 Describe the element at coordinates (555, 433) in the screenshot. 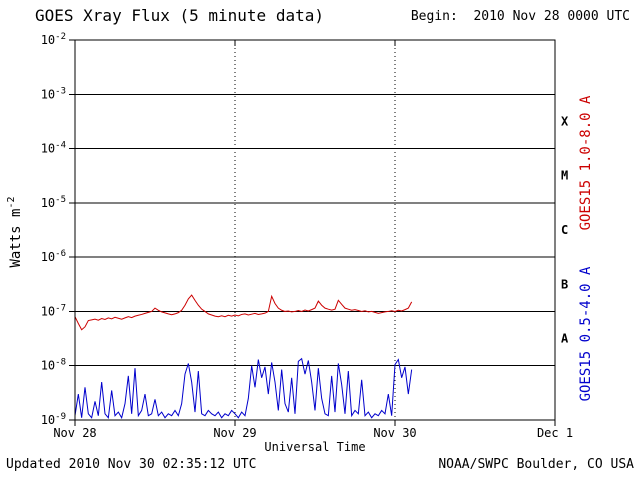

I see `x-tick-label: Dec 1` at that location.